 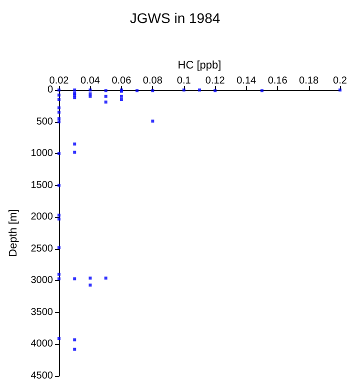 I want to click on y-tick-label: 2500, so click(x=42, y=248).